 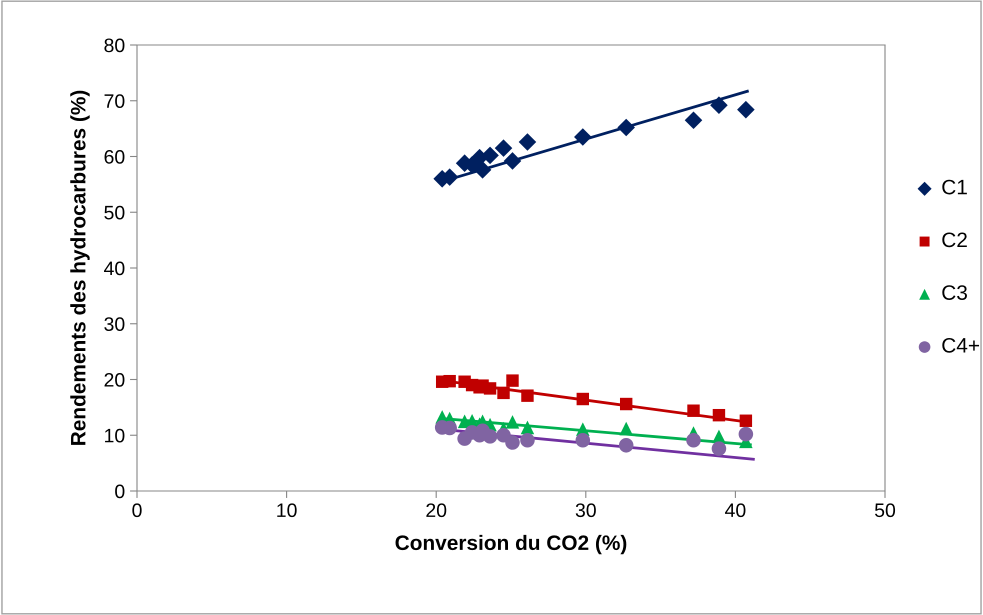 What do you see at coordinates (114, 213) in the screenshot?
I see `y-tick-label: 50` at bounding box center [114, 213].